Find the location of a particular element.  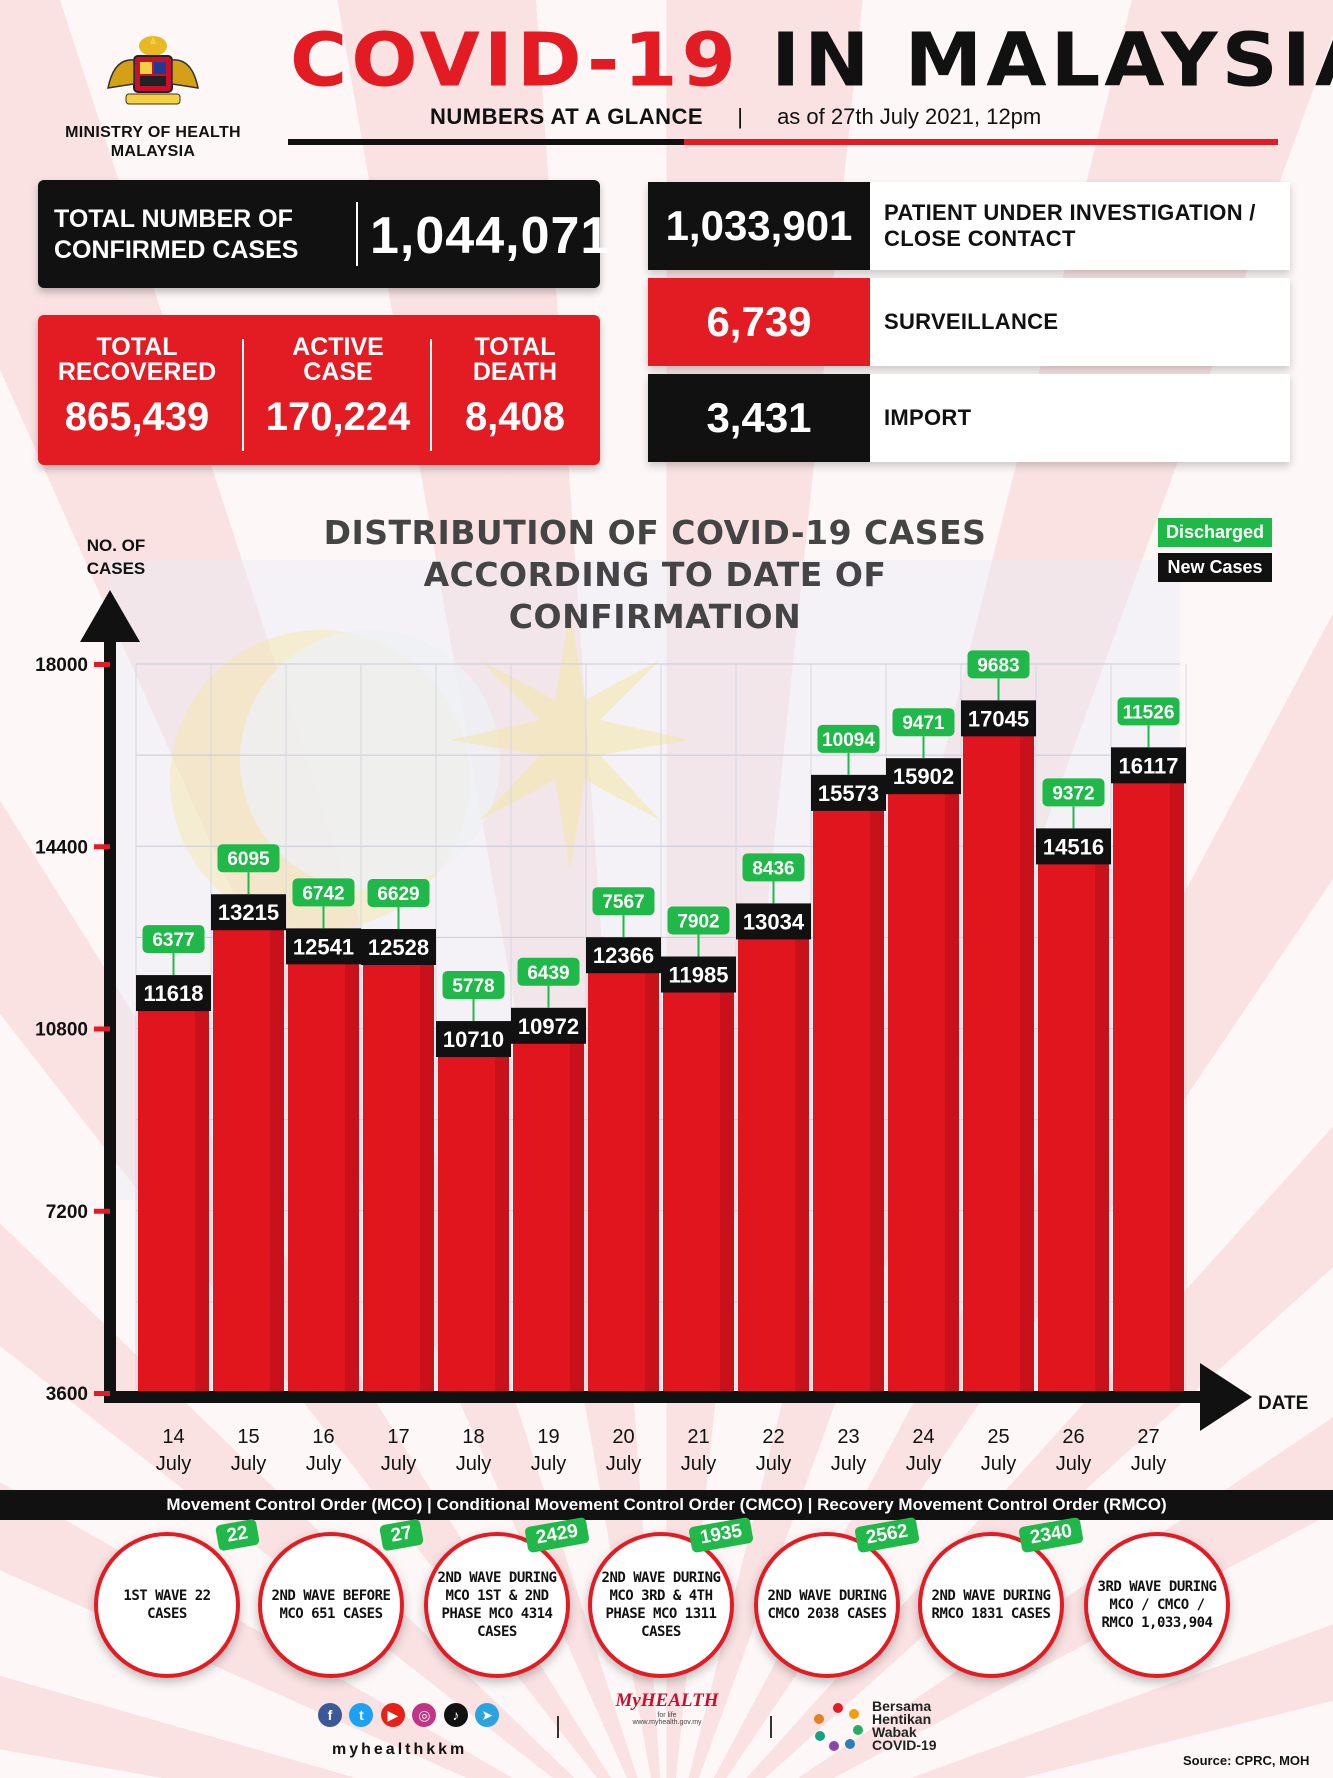

page-title: COVID-19 IN MALAYSIA is located at coordinates (811, 61).